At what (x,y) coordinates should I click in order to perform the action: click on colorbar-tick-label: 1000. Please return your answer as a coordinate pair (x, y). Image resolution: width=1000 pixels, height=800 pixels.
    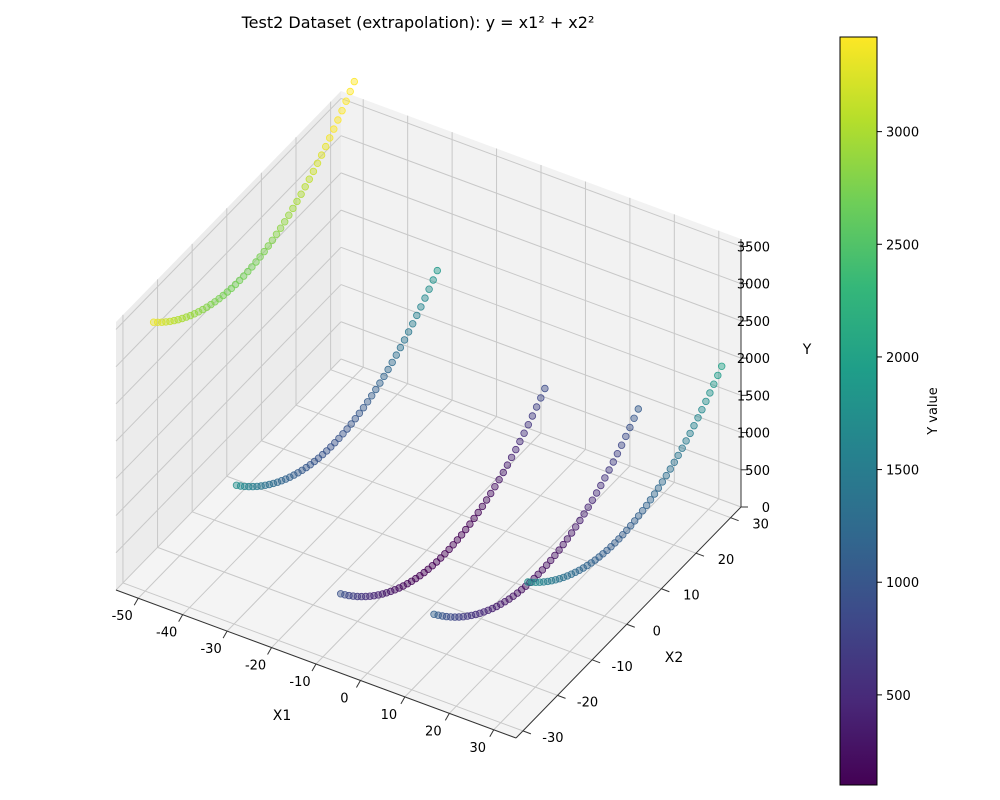
    Looking at the image, I should click on (902, 583).